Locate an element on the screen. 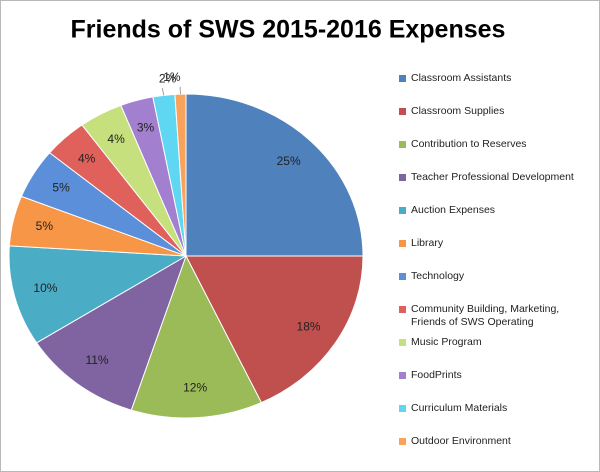  legend-label: Contribution to Reserves is located at coordinates (469, 144).